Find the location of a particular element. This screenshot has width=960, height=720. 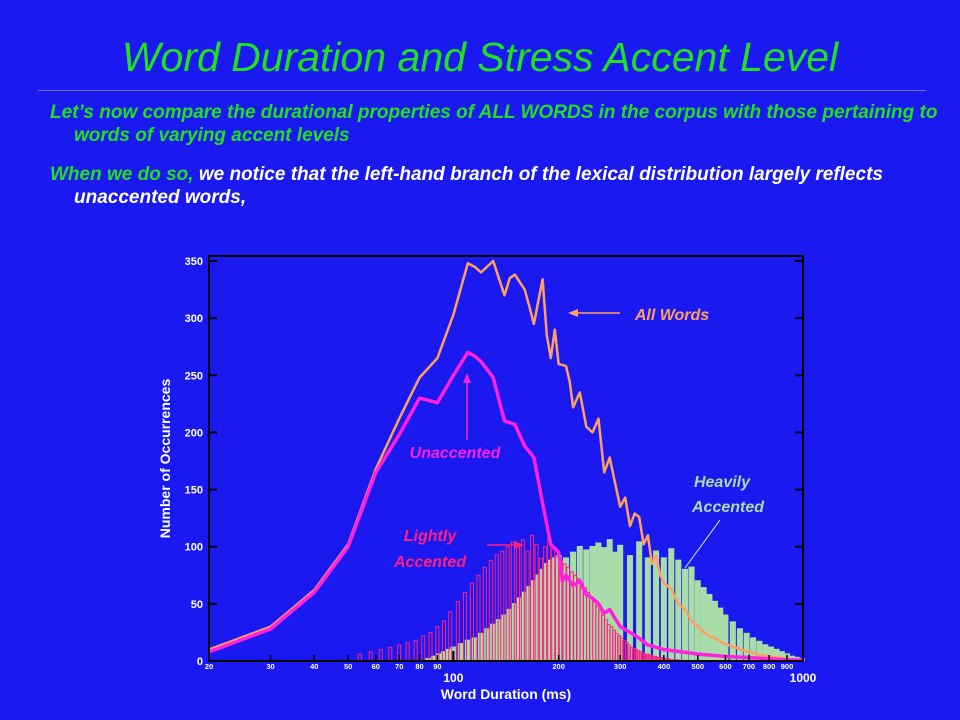

slide-title: Word Duration and Stress Accent Level is located at coordinates (480, 57).